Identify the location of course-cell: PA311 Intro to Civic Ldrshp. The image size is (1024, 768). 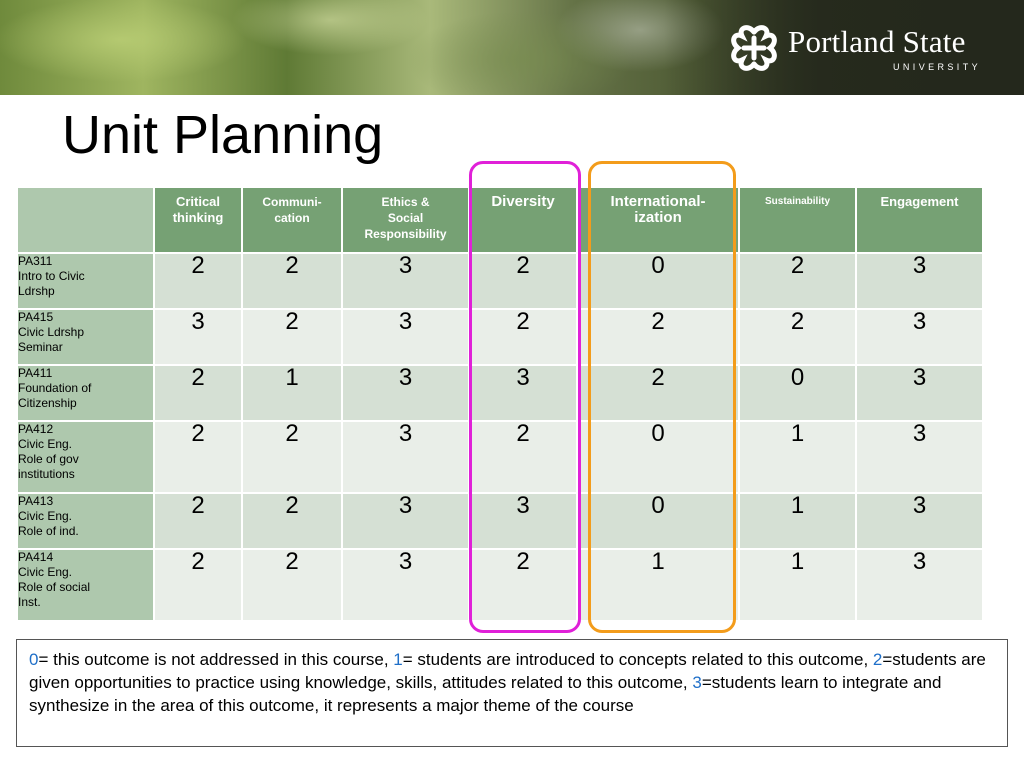
(85, 281).